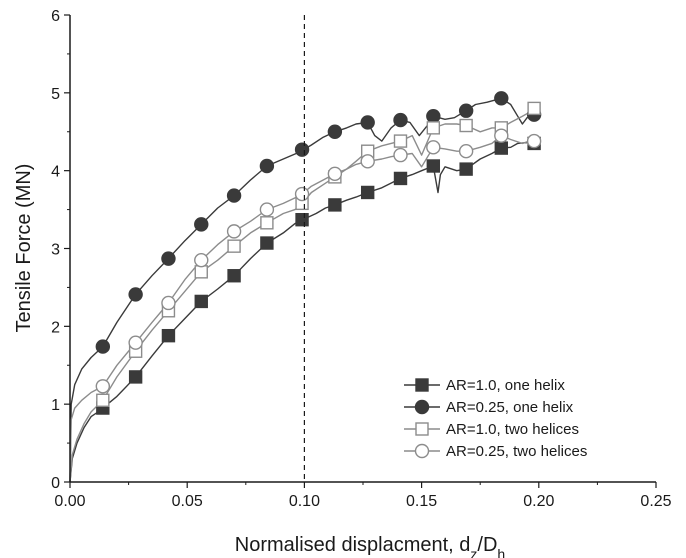  Describe the element at coordinates (487, 545) in the screenshot. I see `x-axis-title-mid: /D` at that location.